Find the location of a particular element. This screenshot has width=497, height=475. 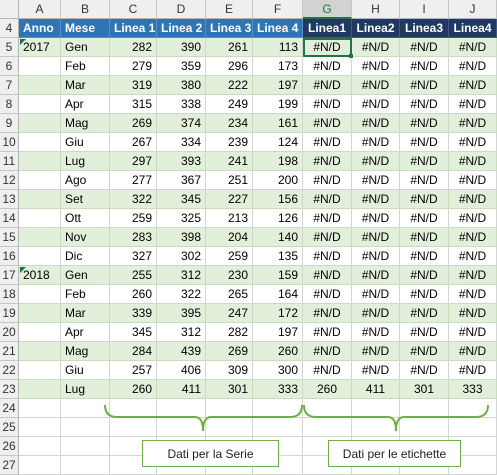

data-cell: 312 is located at coordinates (181, 275).